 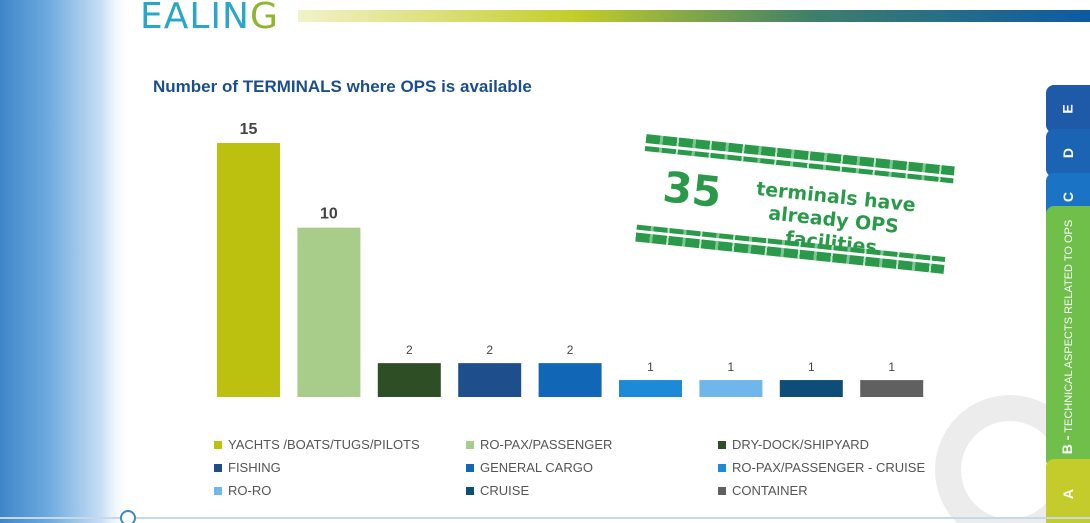 What do you see at coordinates (249, 129) in the screenshot?
I see `bar-value-label: 15` at bounding box center [249, 129].